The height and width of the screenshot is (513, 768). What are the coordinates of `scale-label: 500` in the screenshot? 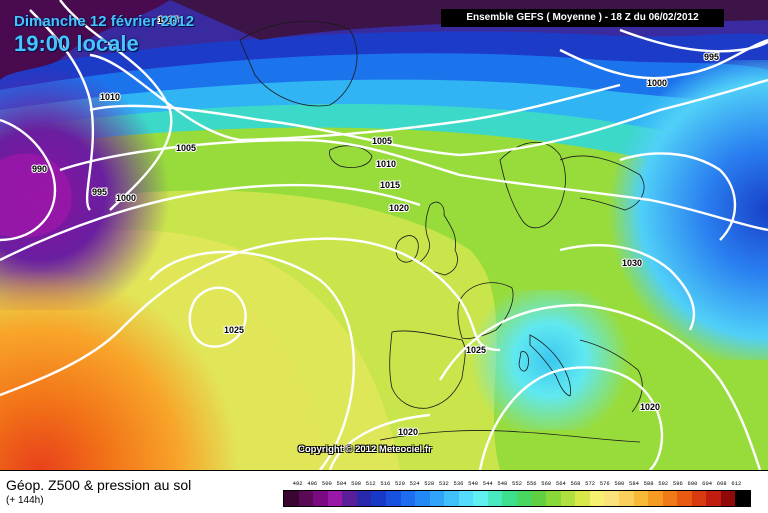 It's located at (326, 483).